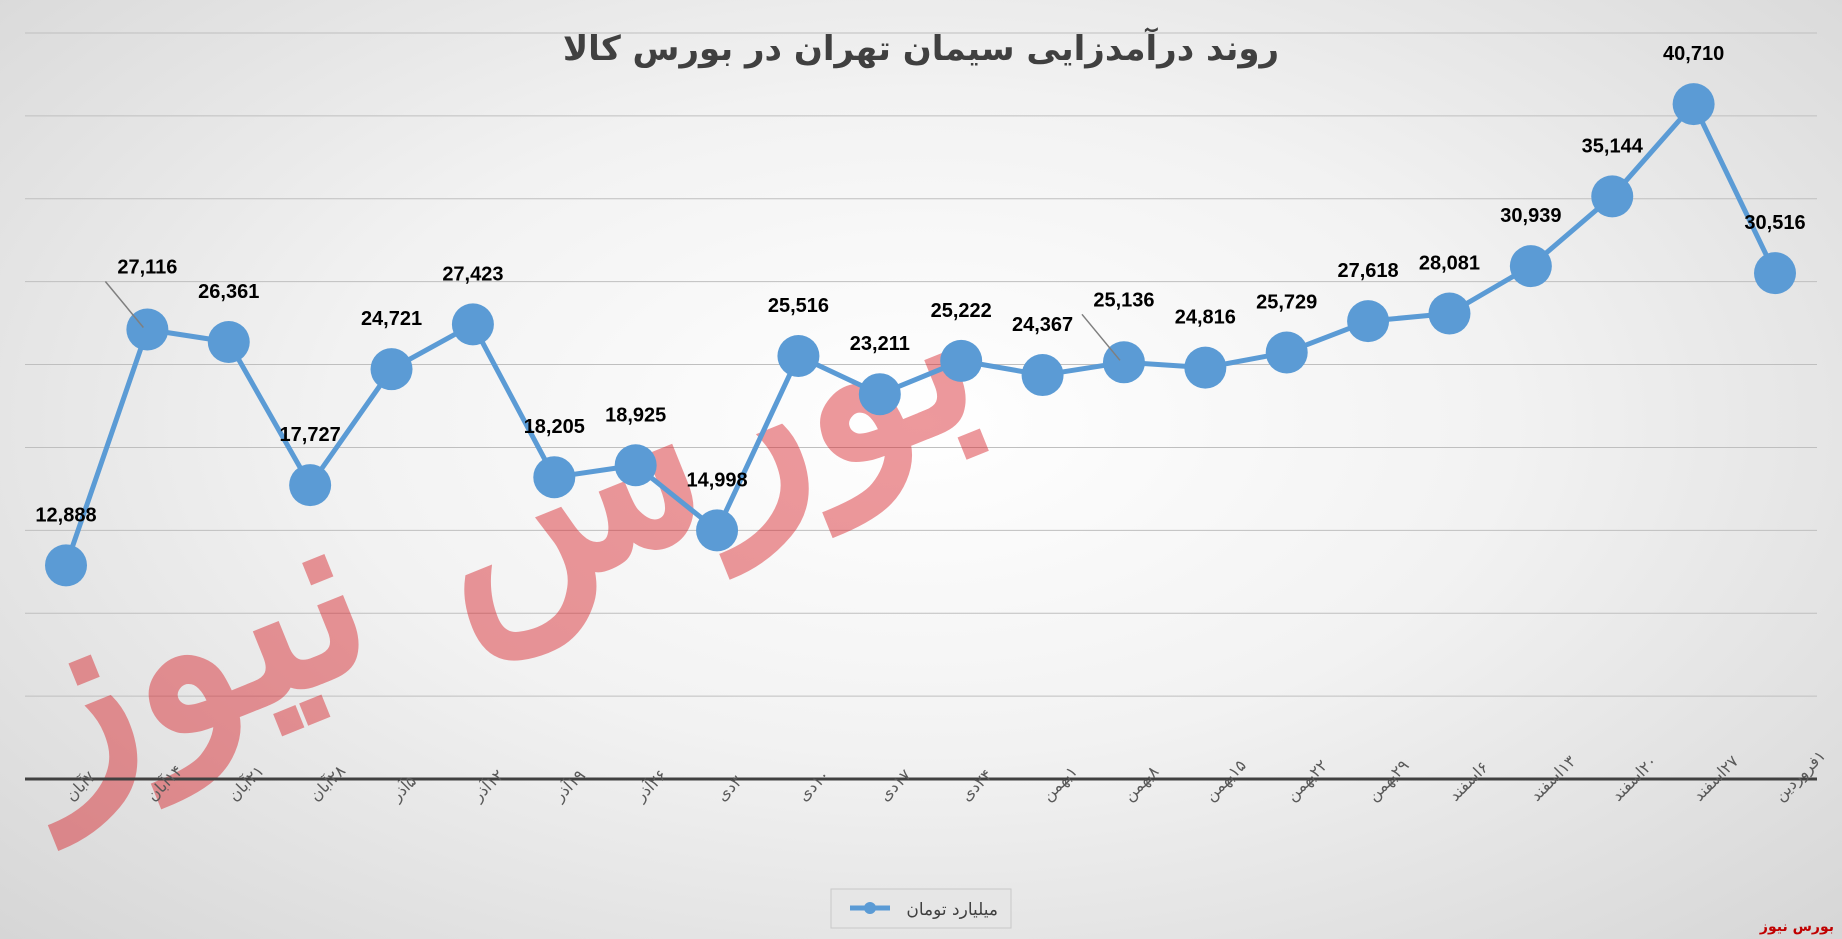 This screenshot has height=939, width=1842. Describe the element at coordinates (1449, 263) in the screenshot. I see `data-label: 28,081` at that location.